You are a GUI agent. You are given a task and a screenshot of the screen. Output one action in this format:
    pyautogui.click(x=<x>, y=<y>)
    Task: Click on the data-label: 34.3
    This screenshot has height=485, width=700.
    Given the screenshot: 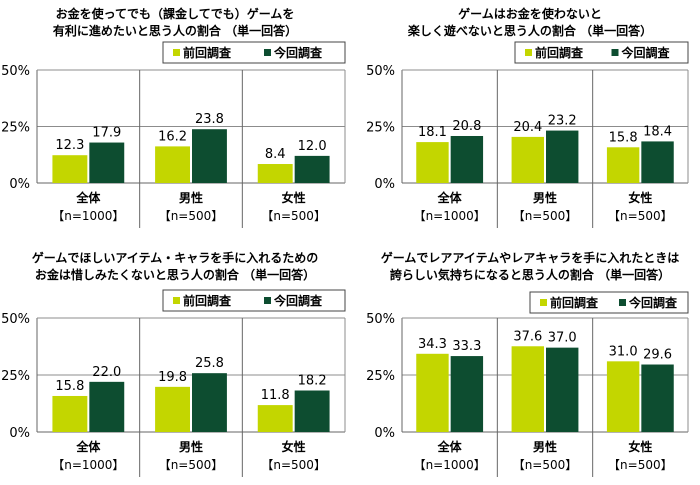 What is the action you would take?
    pyautogui.click(x=432, y=344)
    